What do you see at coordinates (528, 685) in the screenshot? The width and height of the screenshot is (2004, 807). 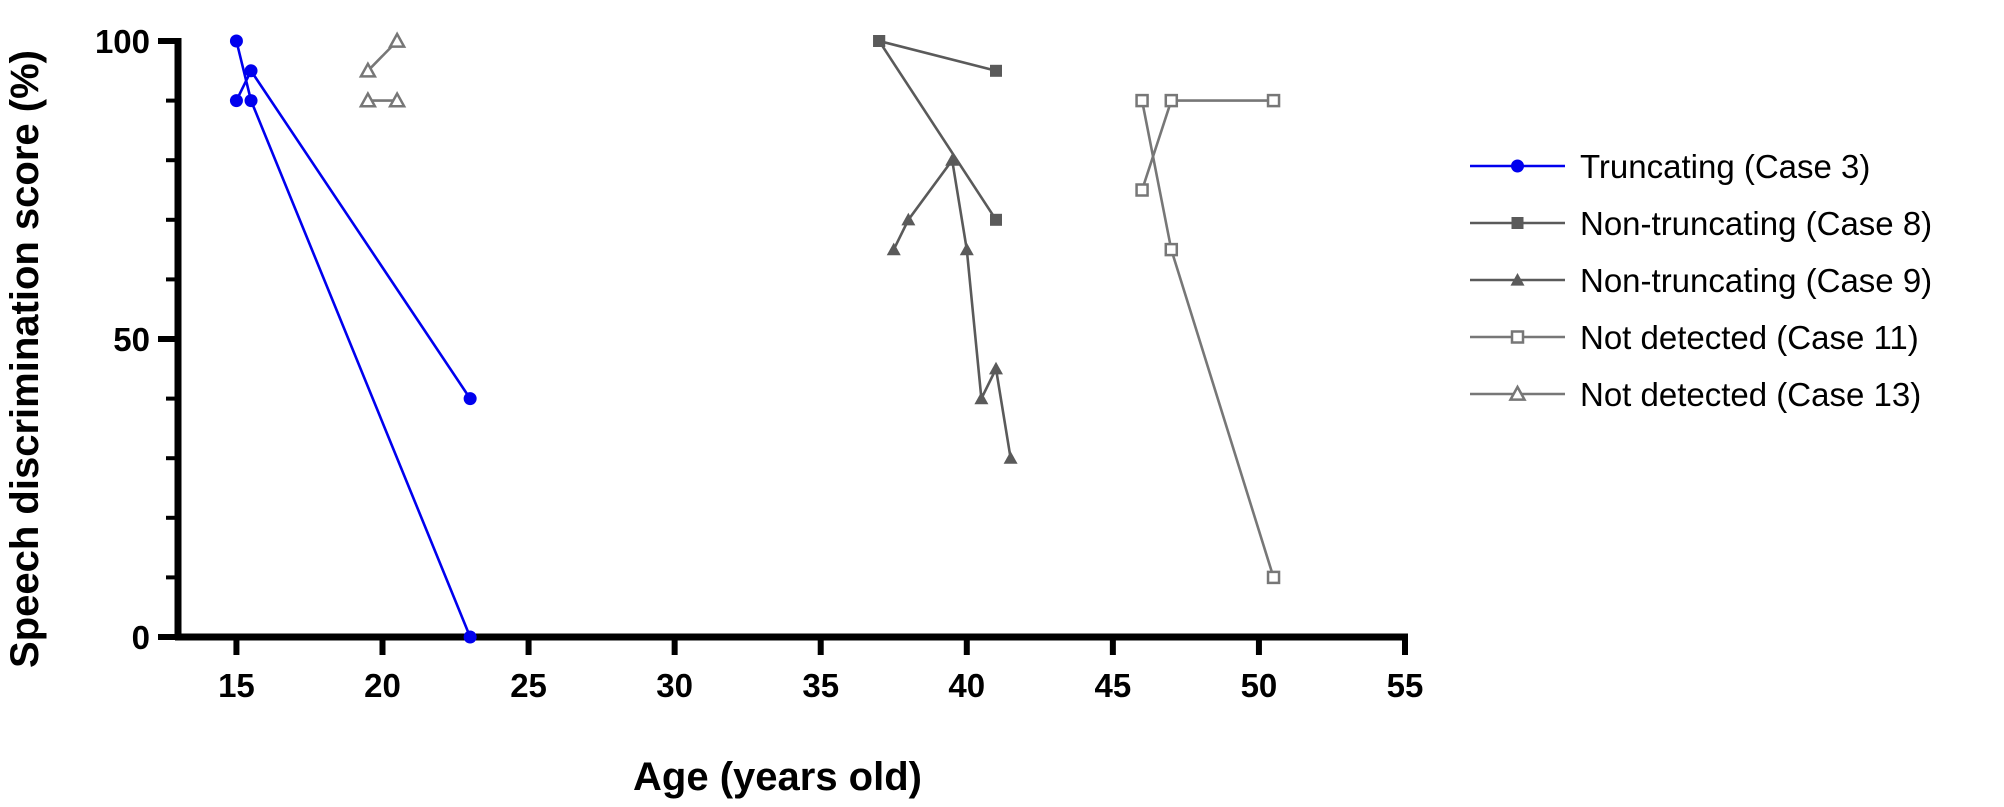 I see `x-tick-label: 25` at bounding box center [528, 685].